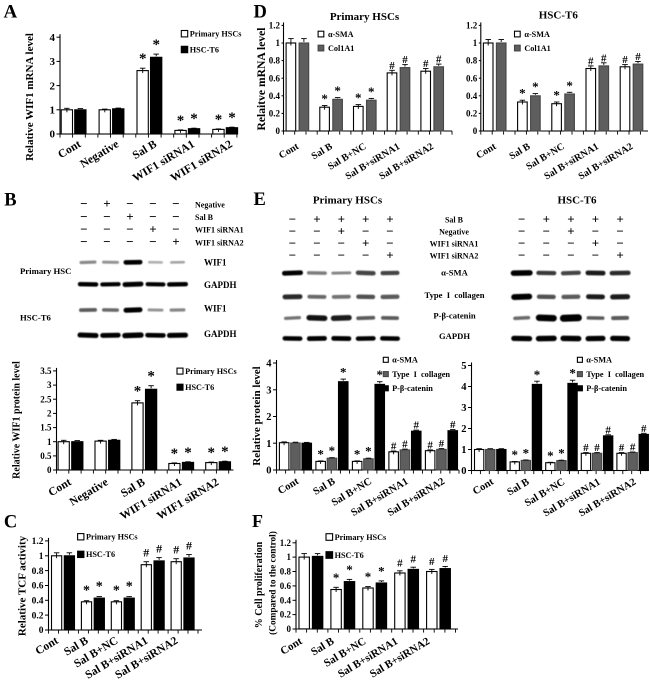 The width and height of the screenshot is (650, 690). I want to click on svg-text: 3, so click(463, 408).